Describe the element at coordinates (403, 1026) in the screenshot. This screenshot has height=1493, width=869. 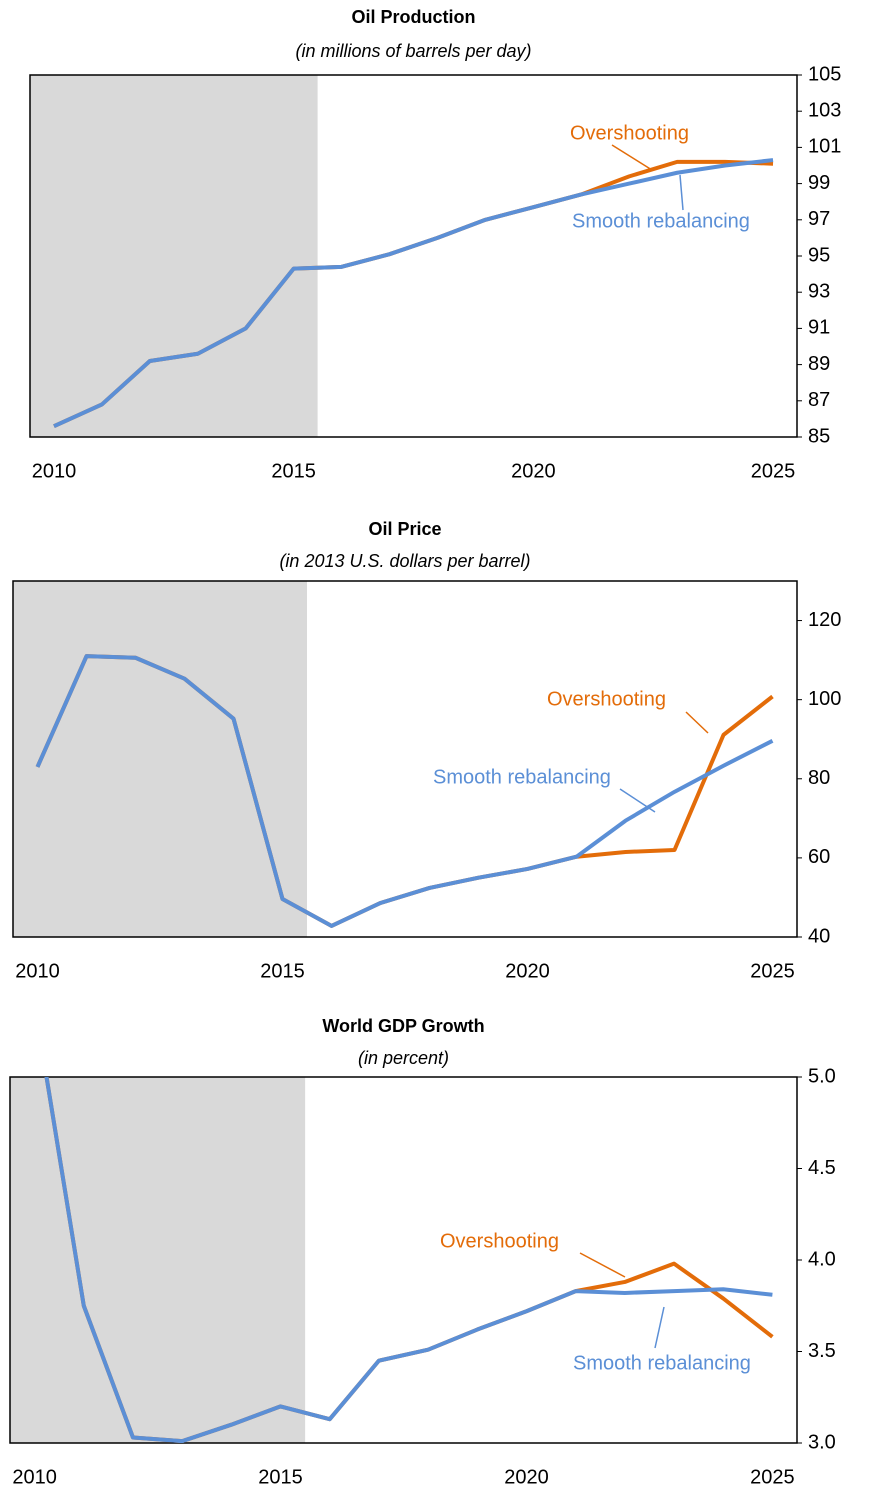
I see `chart-title: World GDP Growth` at that location.